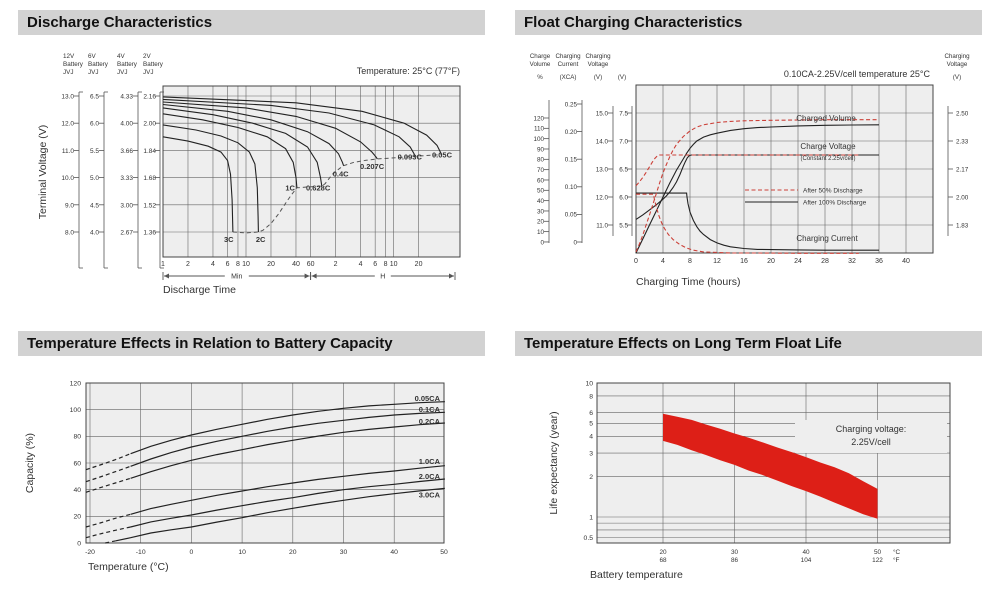 The image size is (1000, 606). What do you see at coordinates (149, 233) in the screenshot?
I see `scale-tick-label: 1.36` at bounding box center [149, 233].